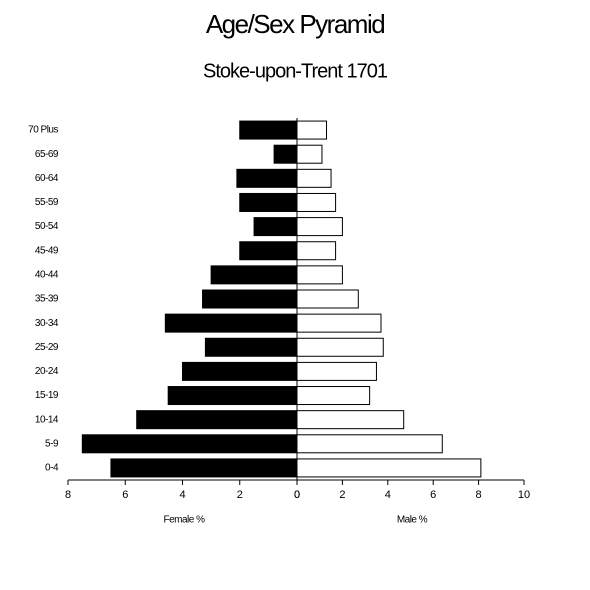  What do you see at coordinates (52, 443) in the screenshot?
I see `y-tick-label: 5-9` at bounding box center [52, 443].